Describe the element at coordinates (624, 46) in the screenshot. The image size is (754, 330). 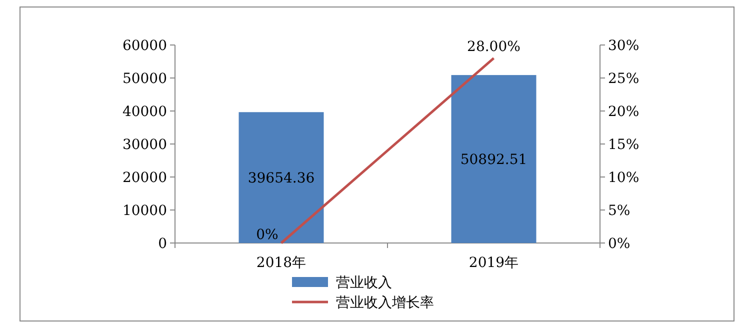
I see `y2-tick-label: 30%` at that location.